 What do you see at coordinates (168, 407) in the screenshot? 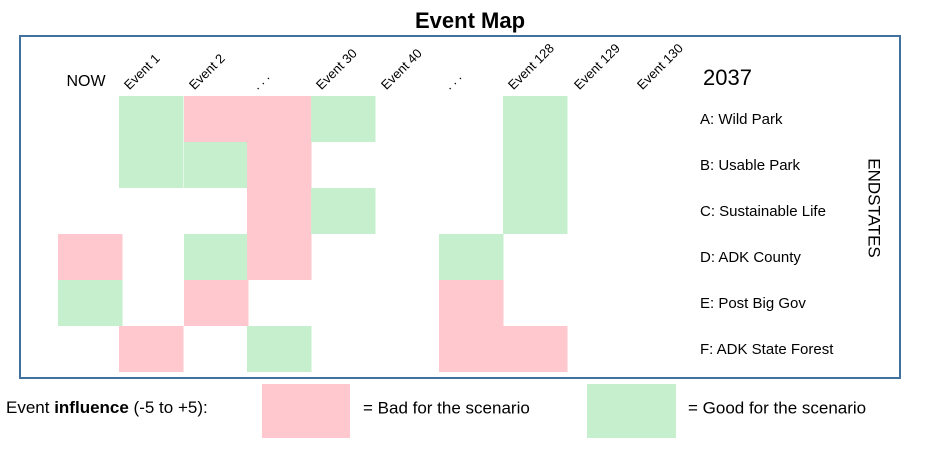
I see `legend-intro-part: (-5 to +5):` at bounding box center [168, 407].